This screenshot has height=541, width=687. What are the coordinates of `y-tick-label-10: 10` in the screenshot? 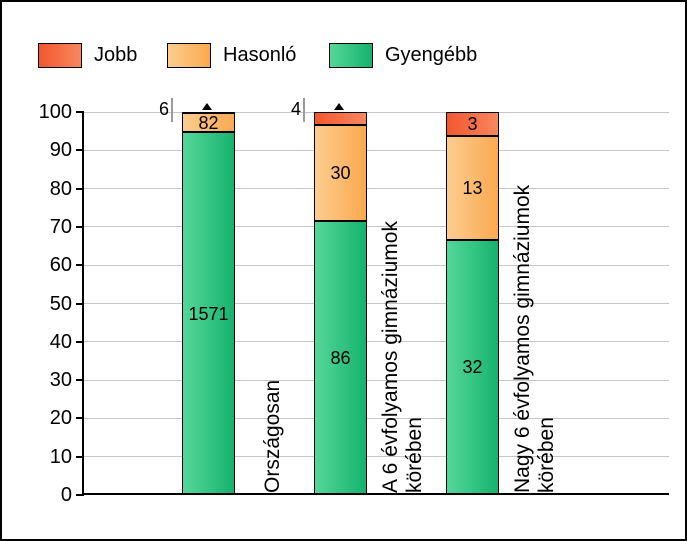 It's located at (60, 456).